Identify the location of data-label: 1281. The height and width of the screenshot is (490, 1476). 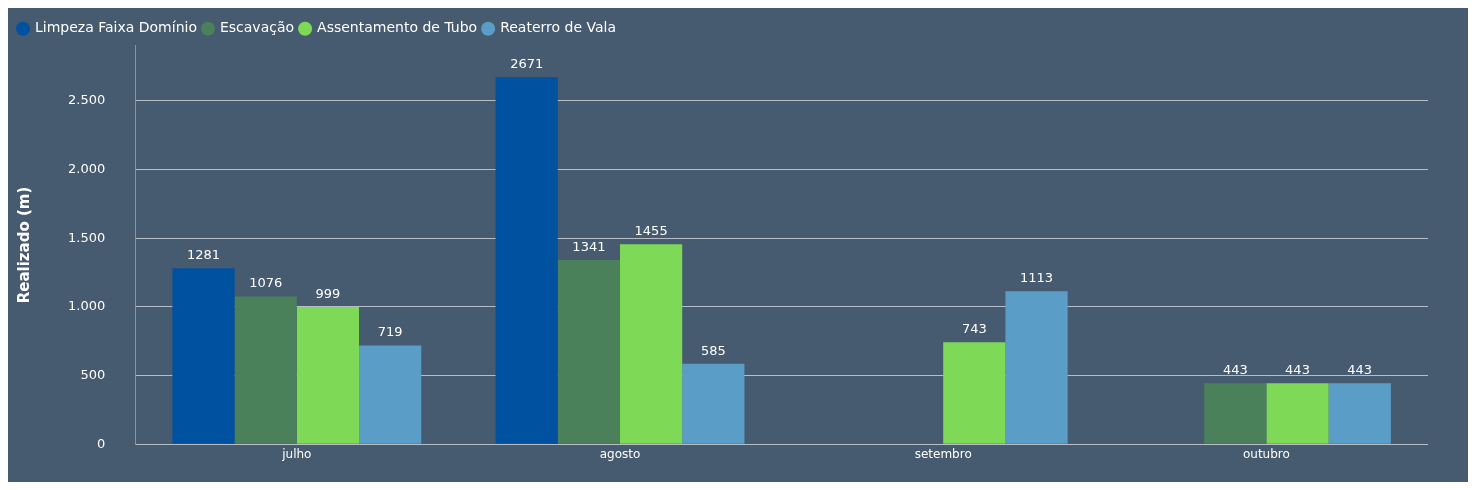
(203, 255).